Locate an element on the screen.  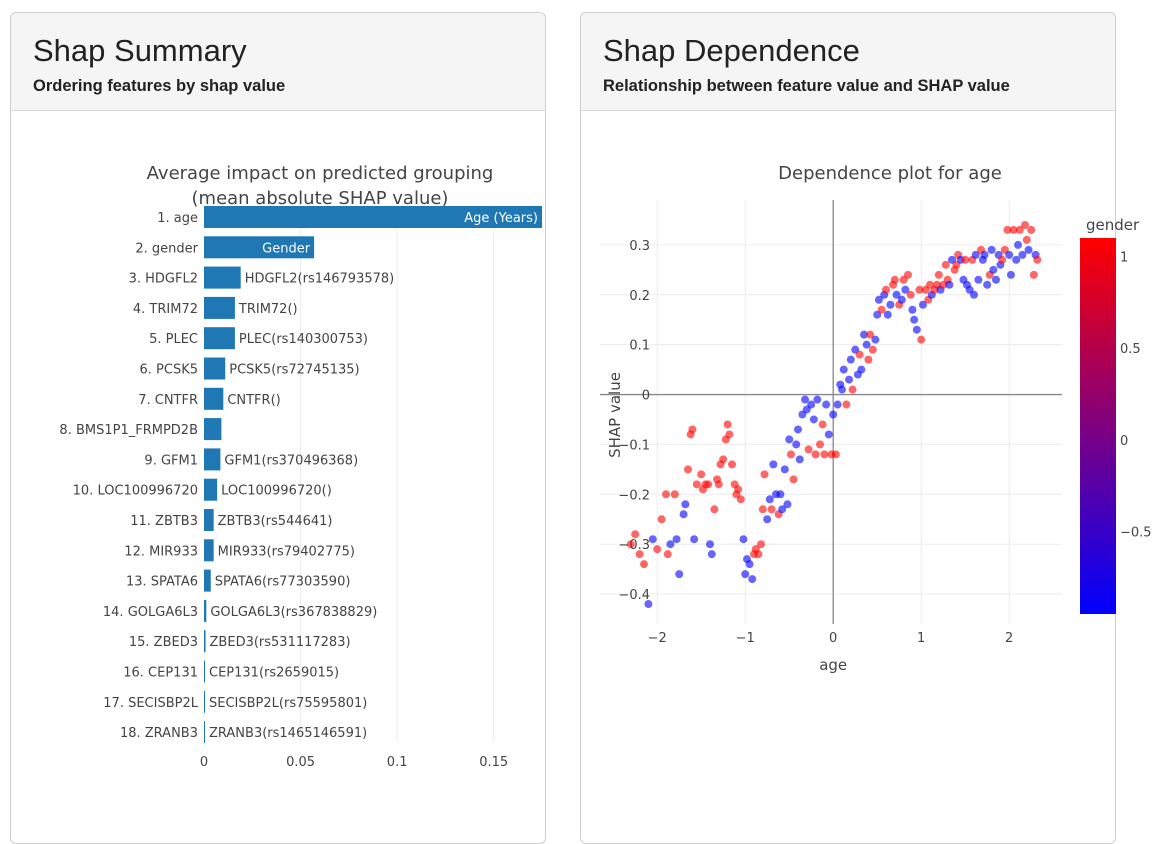
y-axis-label: SHAP value is located at coordinates (615, 415).